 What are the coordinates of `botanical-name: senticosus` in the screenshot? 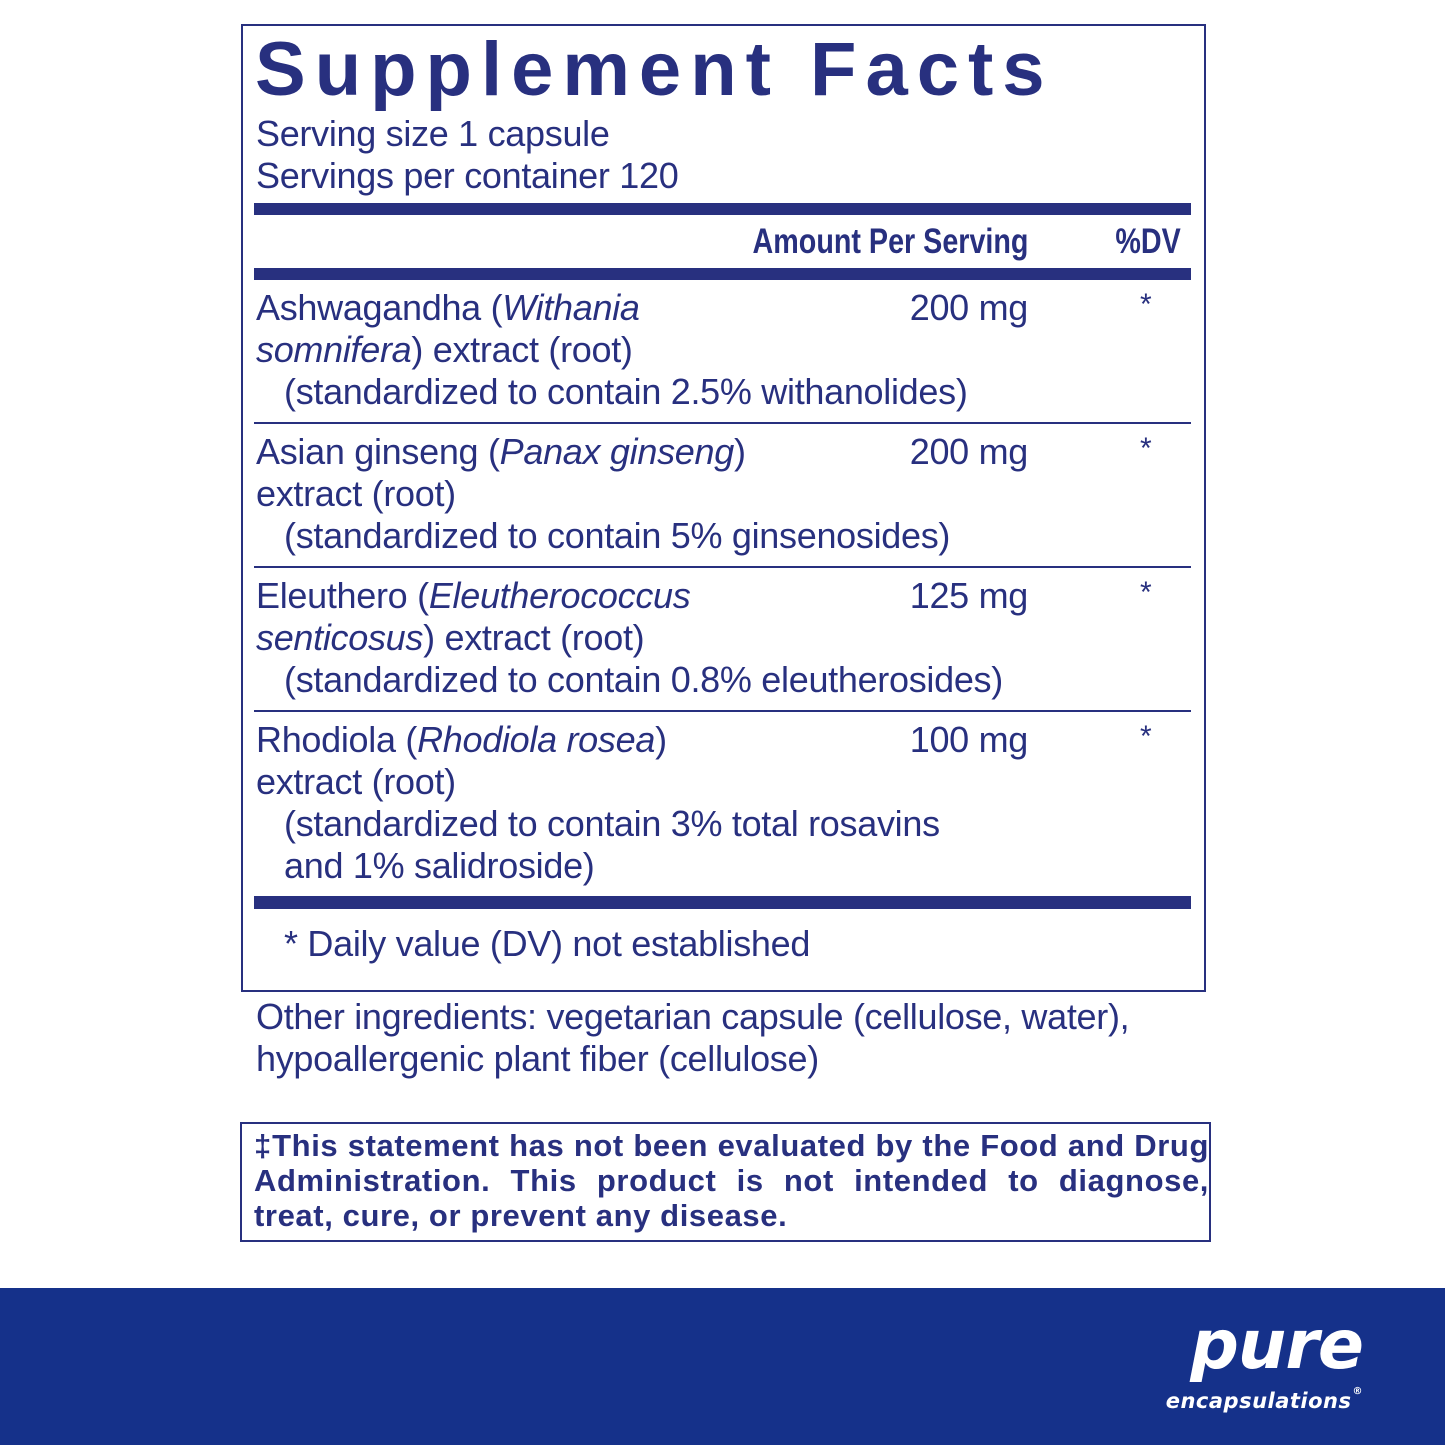 It's located at (340, 637).